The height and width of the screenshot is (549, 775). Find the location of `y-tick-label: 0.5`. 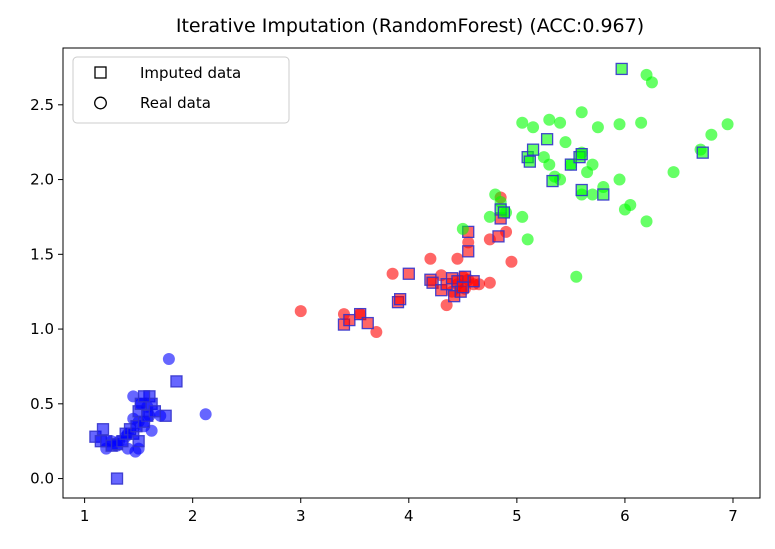

y-tick-label: 0.5 is located at coordinates (42, 404).